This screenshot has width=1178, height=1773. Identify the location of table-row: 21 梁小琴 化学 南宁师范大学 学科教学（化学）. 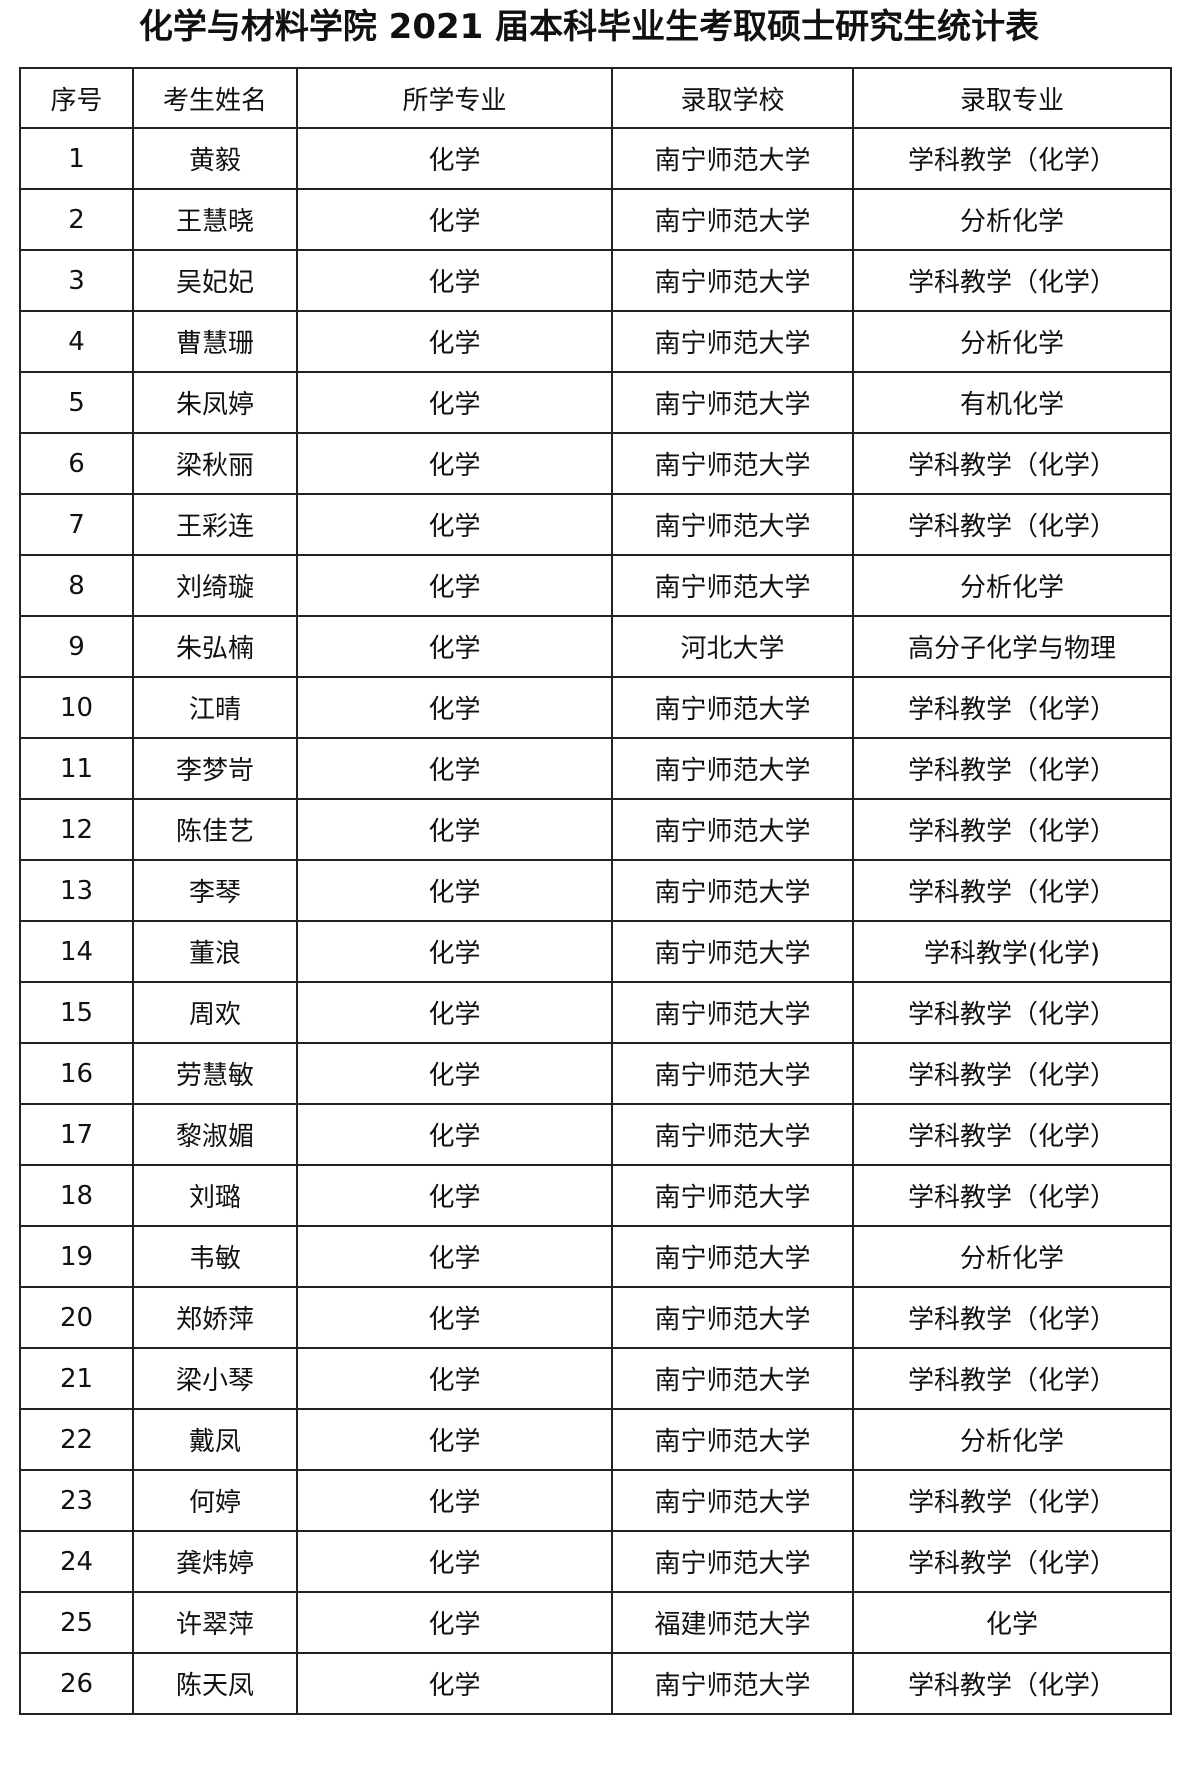
(595, 1378).